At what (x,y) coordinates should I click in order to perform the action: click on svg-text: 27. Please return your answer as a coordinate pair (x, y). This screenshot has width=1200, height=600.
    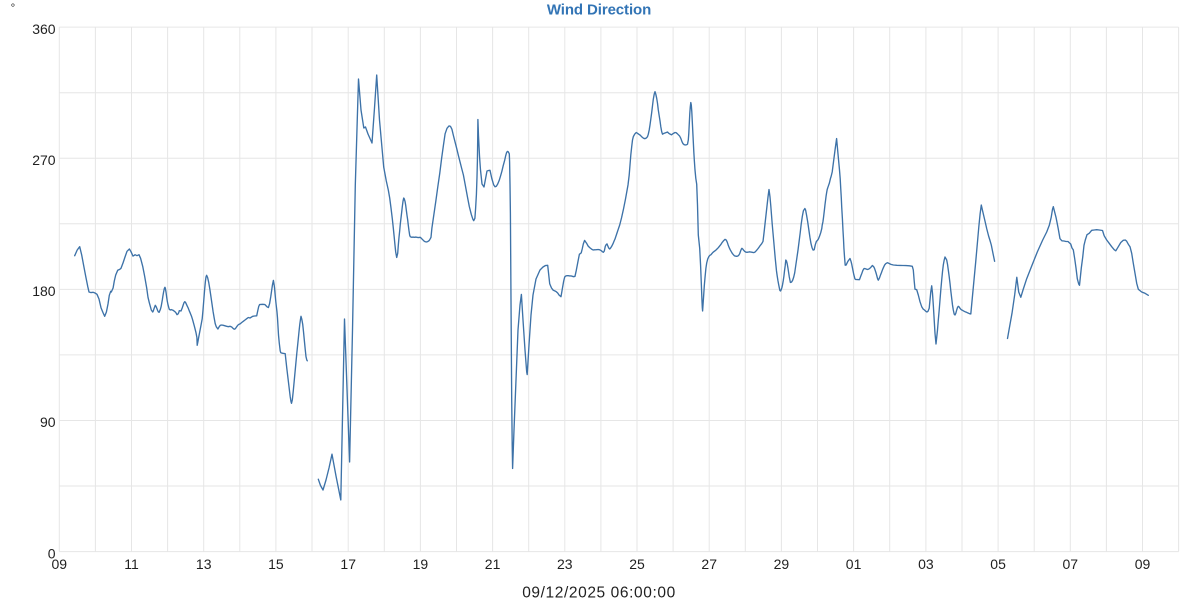
    Looking at the image, I should click on (709, 564).